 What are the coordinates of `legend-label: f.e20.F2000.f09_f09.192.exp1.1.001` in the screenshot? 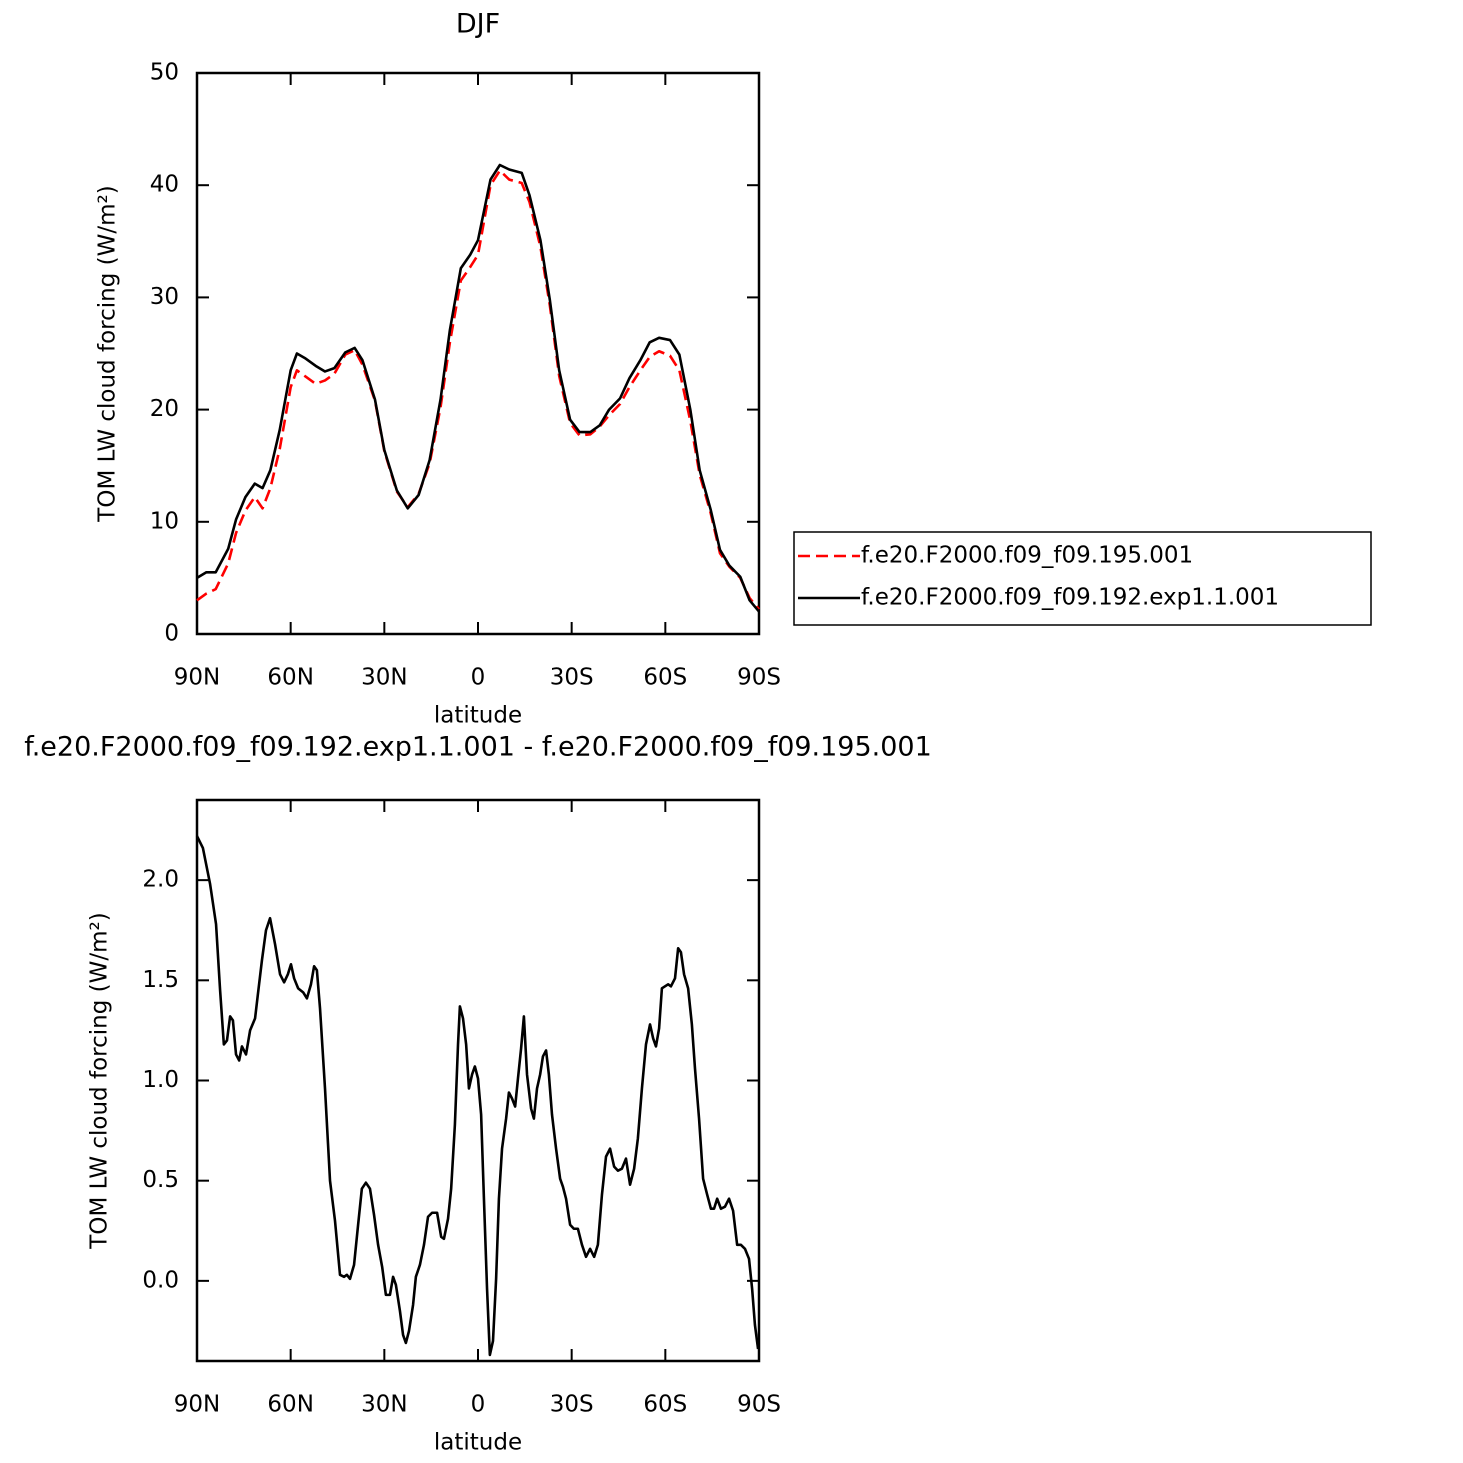 It's located at (1070, 598).